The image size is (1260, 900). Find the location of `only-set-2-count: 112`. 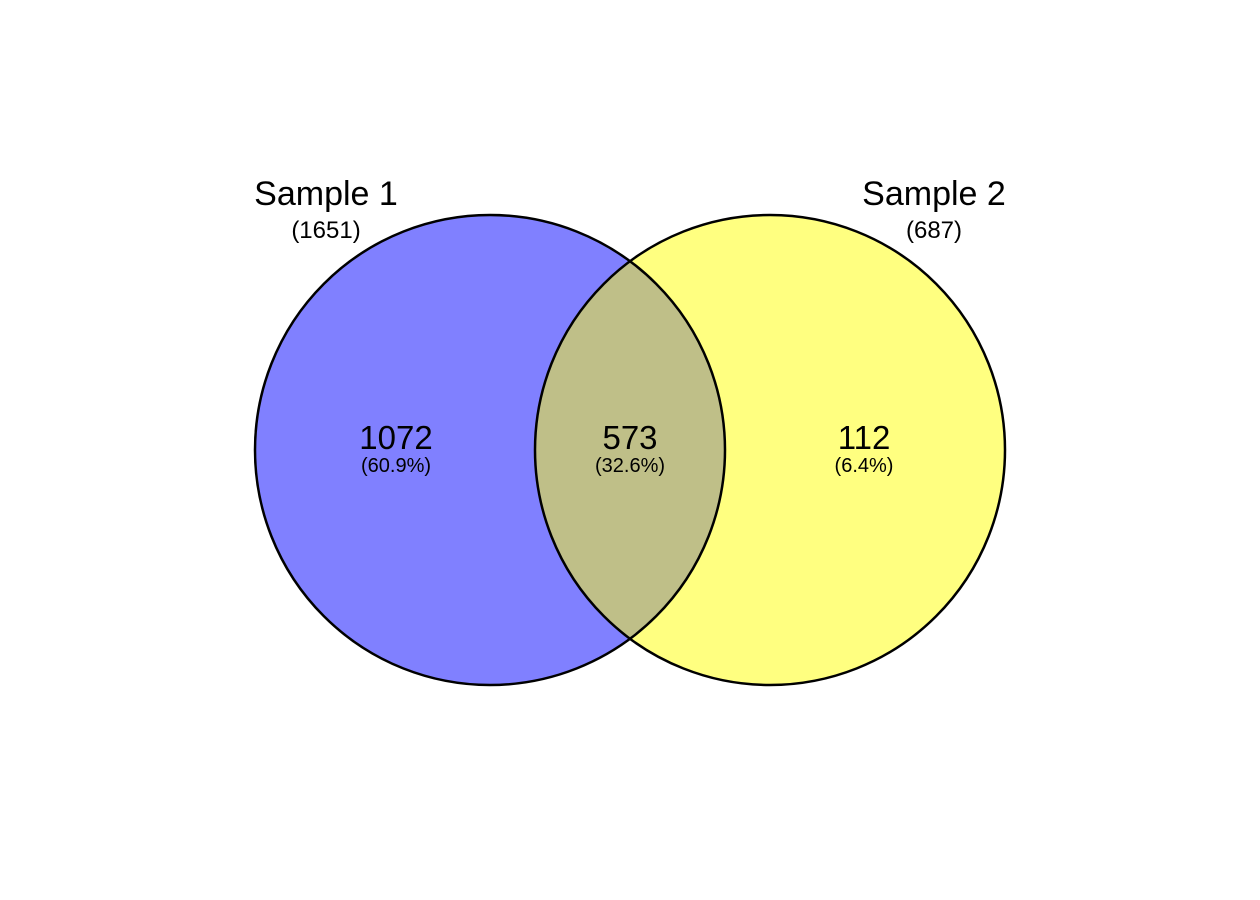

only-set-2-count: 112 is located at coordinates (864, 437).